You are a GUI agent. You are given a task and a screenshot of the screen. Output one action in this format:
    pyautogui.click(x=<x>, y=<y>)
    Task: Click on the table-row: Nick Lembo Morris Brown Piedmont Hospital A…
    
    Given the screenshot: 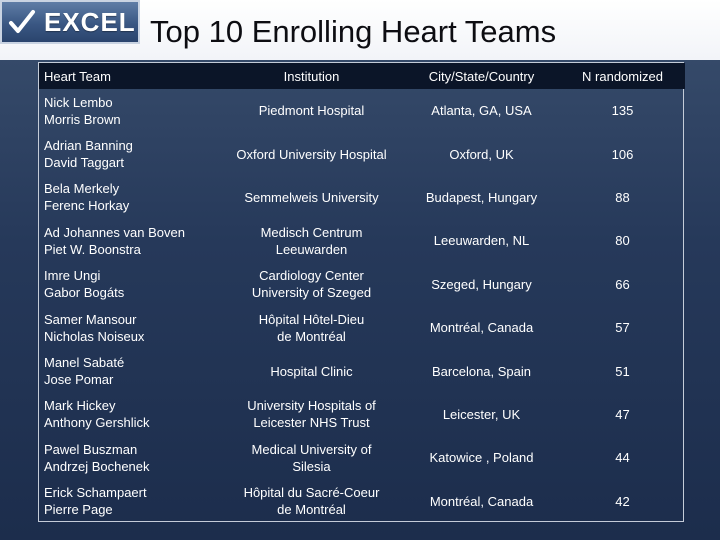 What is the action you would take?
    pyautogui.click(x=362, y=110)
    